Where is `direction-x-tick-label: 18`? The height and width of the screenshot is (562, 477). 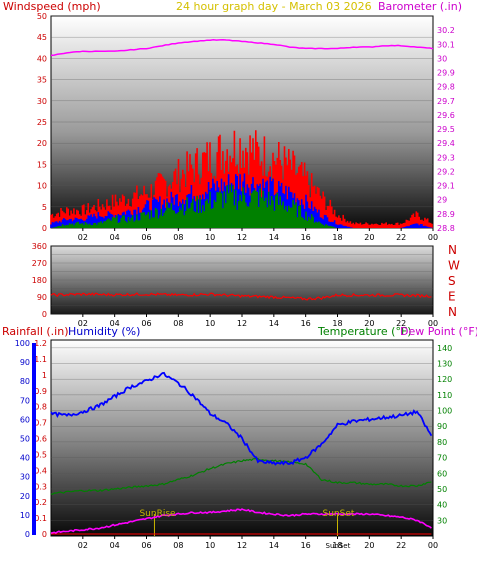
direction-x-tick-label: 18 is located at coordinates (337, 323).